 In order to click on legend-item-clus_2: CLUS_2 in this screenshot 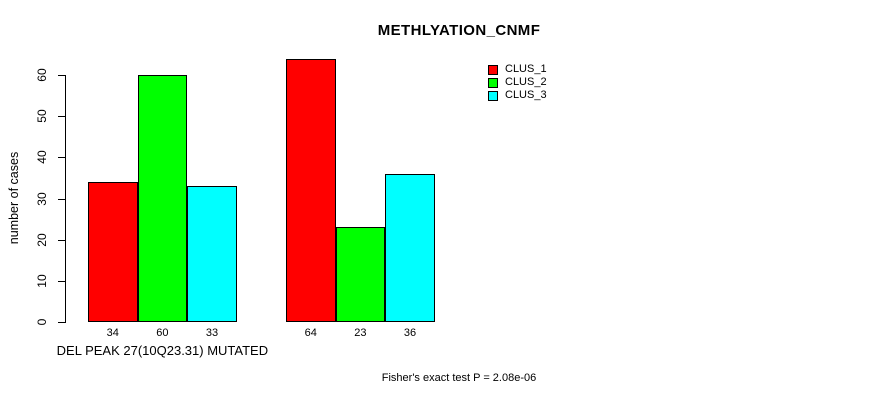, I will do `click(517, 82)`.